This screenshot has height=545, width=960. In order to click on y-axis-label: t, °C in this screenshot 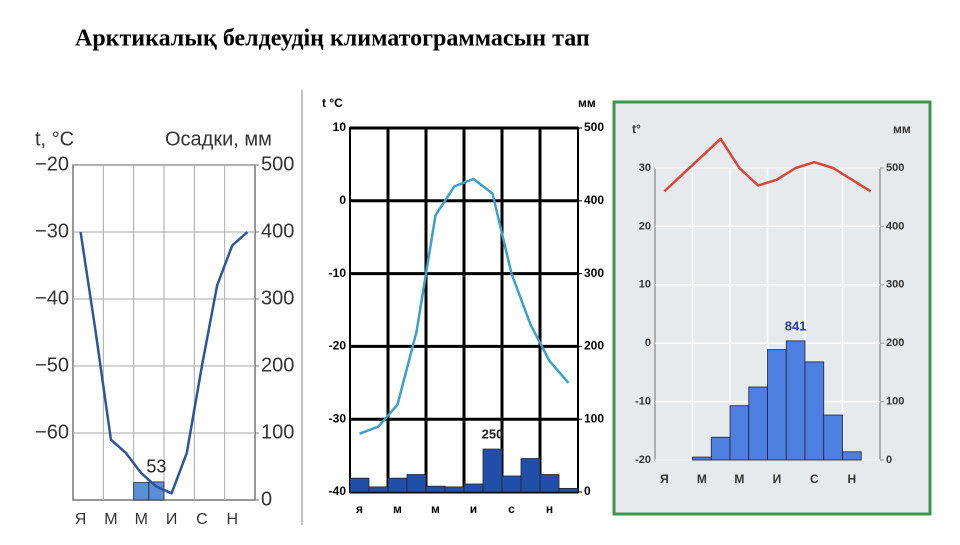, I will do `click(54, 139)`.